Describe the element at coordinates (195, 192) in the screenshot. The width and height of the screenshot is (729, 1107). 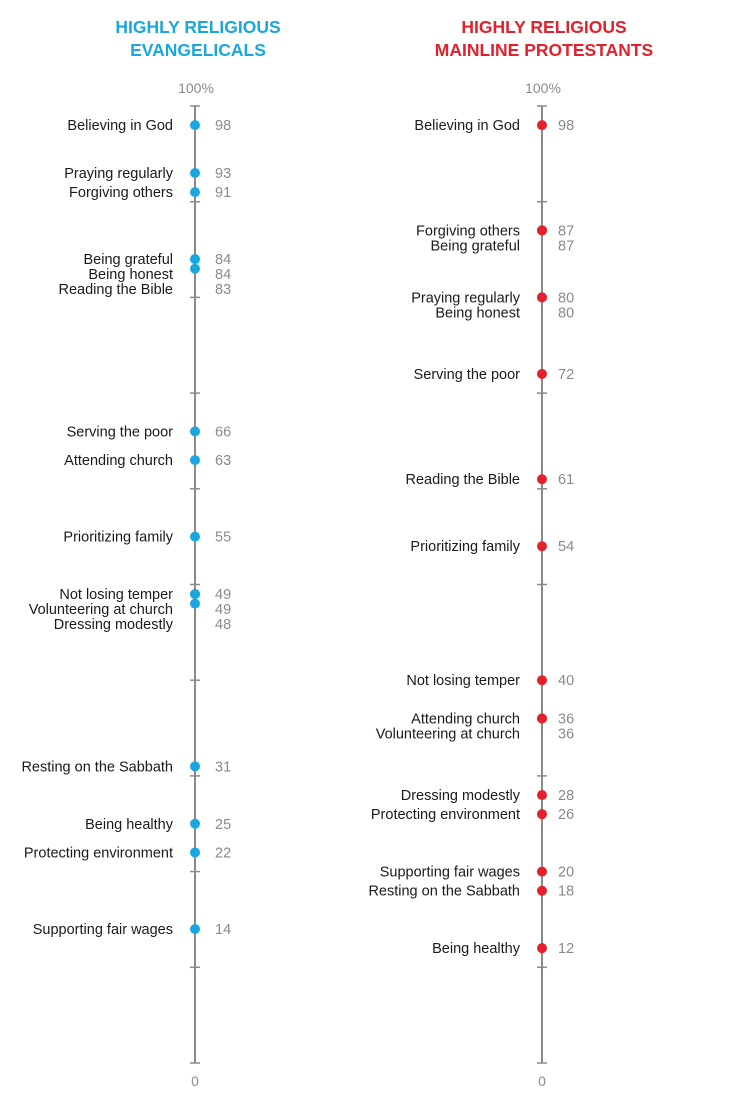
I see `dot-evangelicals-forgiving-others` at that location.